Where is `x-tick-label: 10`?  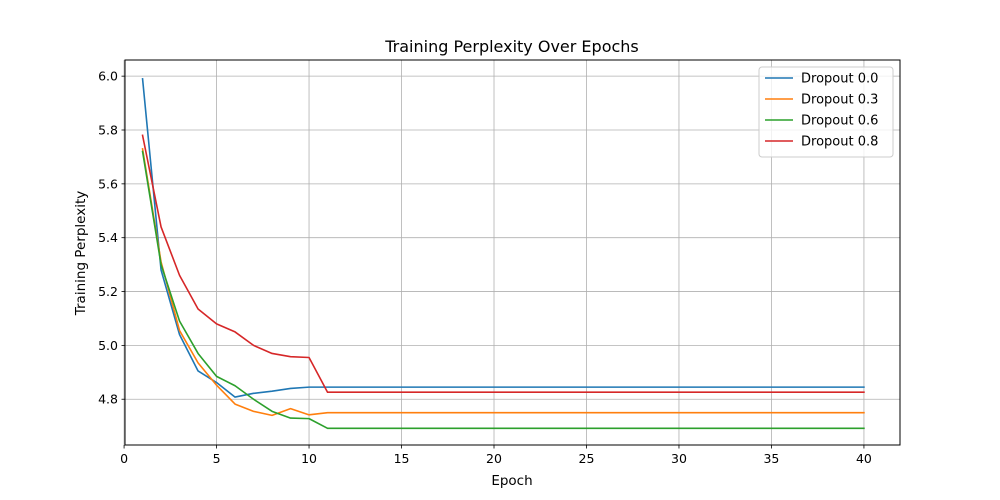
x-tick-label: 10 is located at coordinates (309, 458).